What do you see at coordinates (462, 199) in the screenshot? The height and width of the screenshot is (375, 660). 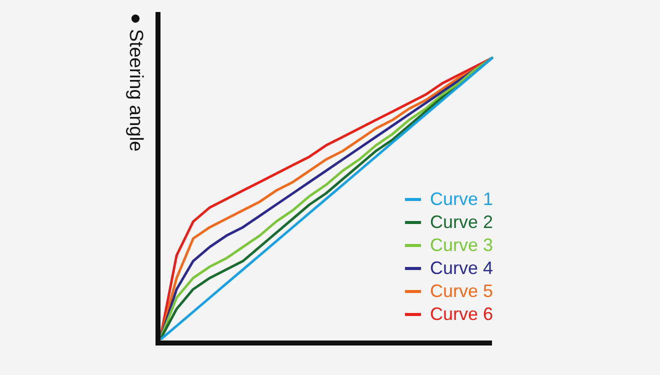 I see `legend-label: Curve 1` at bounding box center [462, 199].